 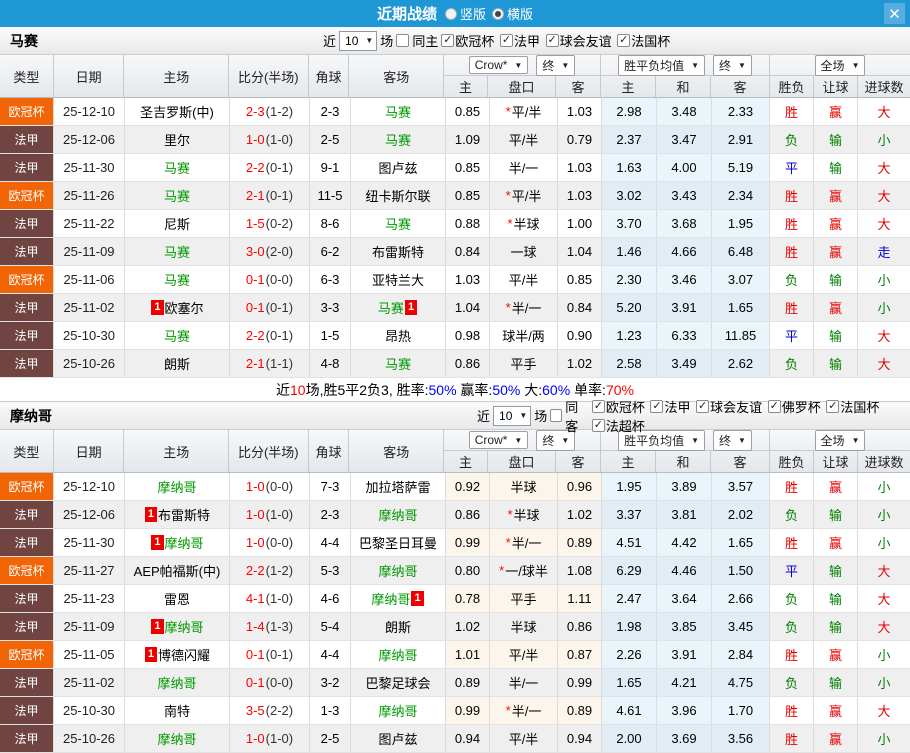 What do you see at coordinates (884, 599) in the screenshot?
I see `result-goals-cell: 大` at bounding box center [884, 599].